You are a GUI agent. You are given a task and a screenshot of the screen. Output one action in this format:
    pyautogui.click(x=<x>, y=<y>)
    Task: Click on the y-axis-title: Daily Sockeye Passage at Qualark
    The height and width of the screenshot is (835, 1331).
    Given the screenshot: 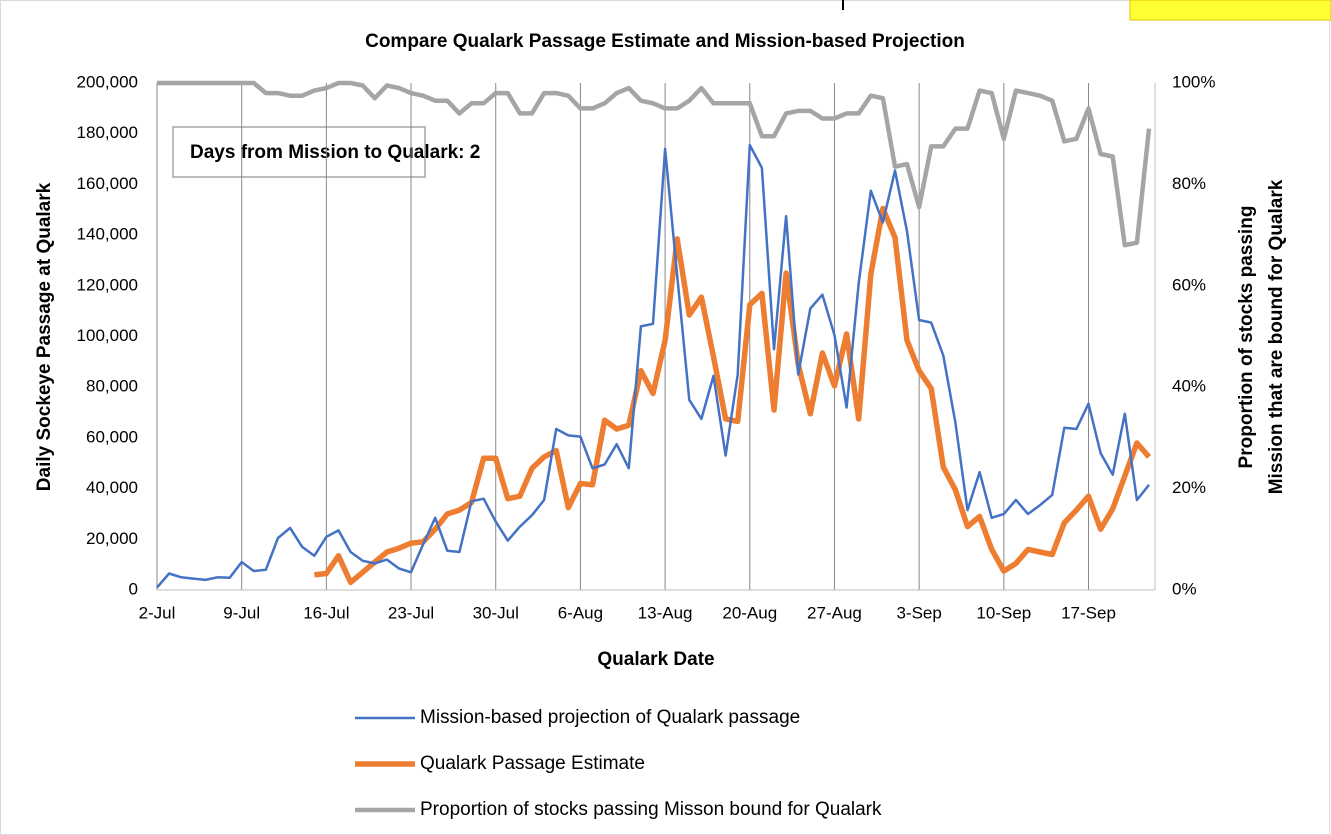 What is the action you would take?
    pyautogui.click(x=44, y=336)
    